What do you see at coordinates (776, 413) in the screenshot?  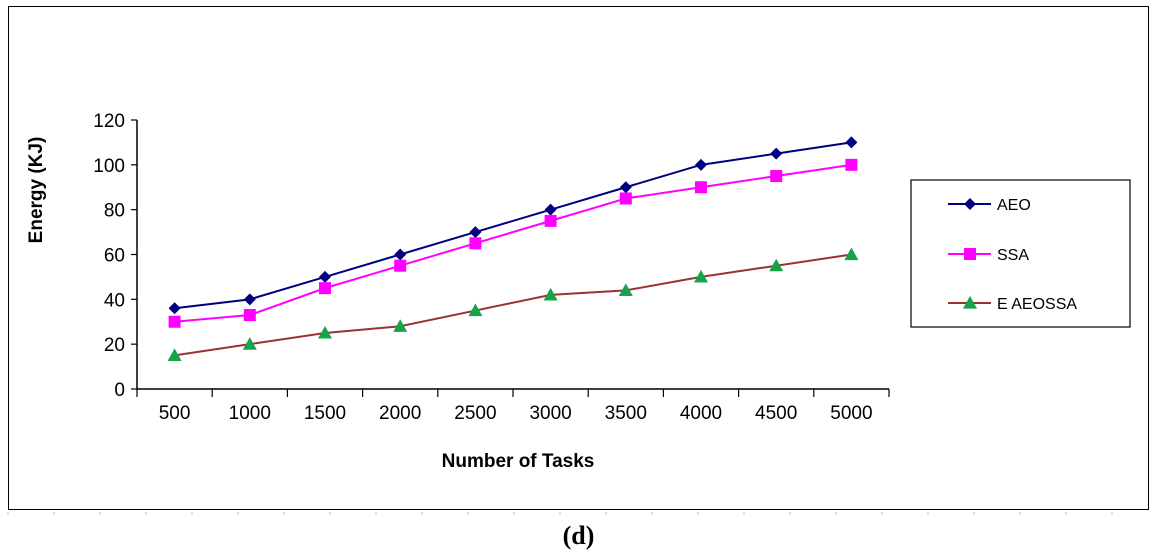 I see `x-tick-label: 4500` at bounding box center [776, 413].